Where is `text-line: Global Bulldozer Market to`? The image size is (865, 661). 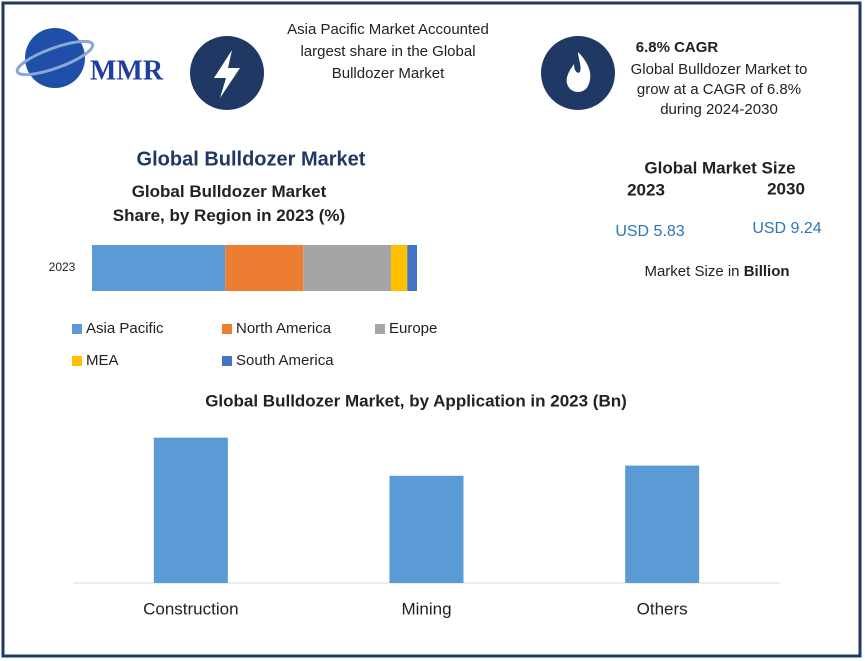 text-line: Global Bulldozer Market to is located at coordinates (719, 69).